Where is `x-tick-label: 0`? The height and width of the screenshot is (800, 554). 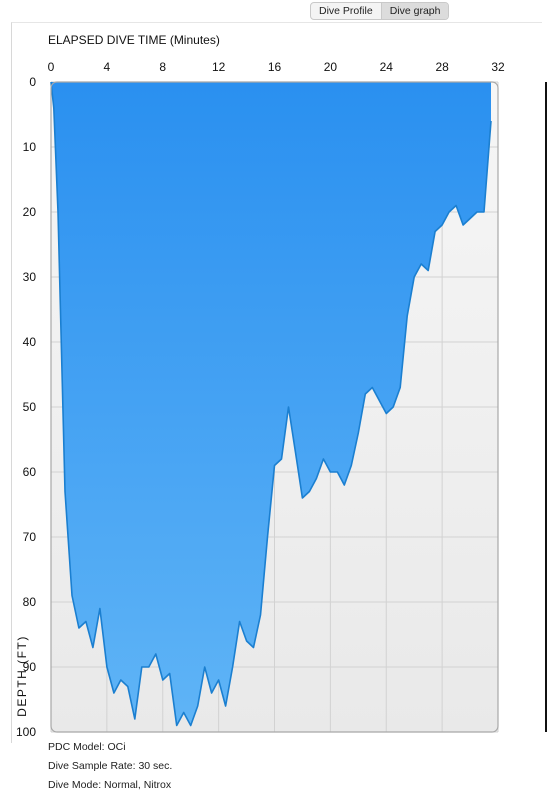
x-tick-label: 0 is located at coordinates (51, 67).